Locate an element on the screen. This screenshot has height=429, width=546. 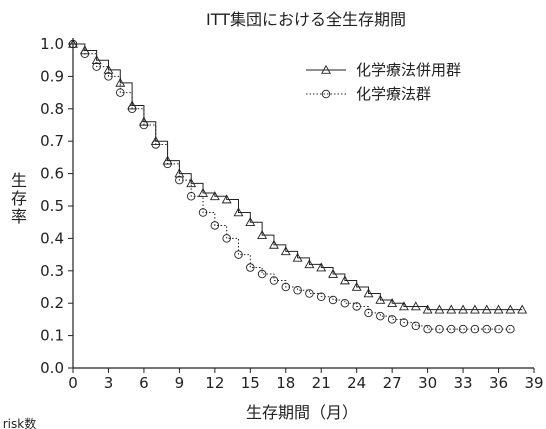
x-tick-label: 12 is located at coordinates (214, 383).